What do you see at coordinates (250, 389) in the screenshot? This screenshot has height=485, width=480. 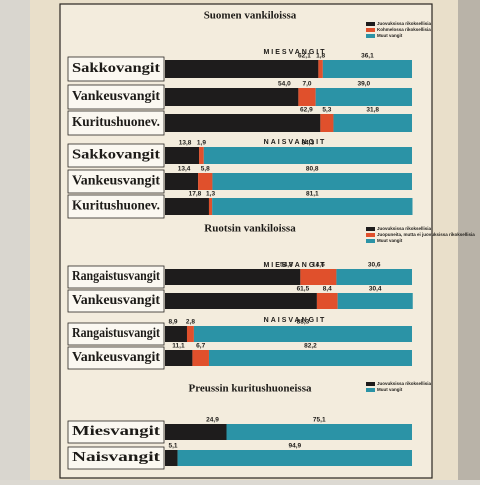 I see `chart-title: Preussin kuritushuoneissa` at bounding box center [250, 389].